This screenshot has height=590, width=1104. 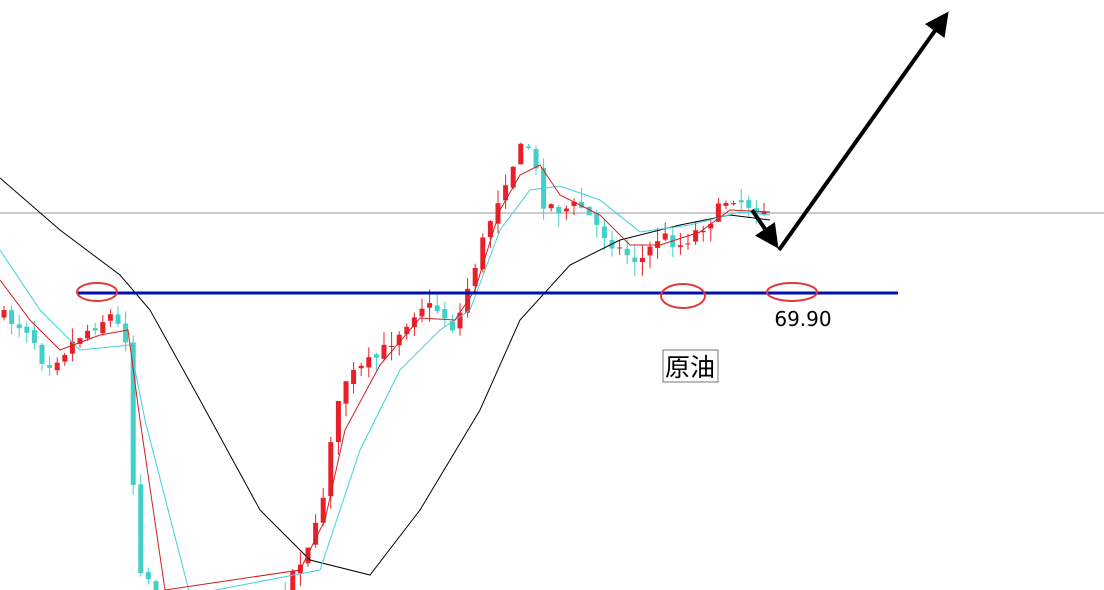 What do you see at coordinates (802, 319) in the screenshot?
I see `level-label: 69.90` at bounding box center [802, 319].